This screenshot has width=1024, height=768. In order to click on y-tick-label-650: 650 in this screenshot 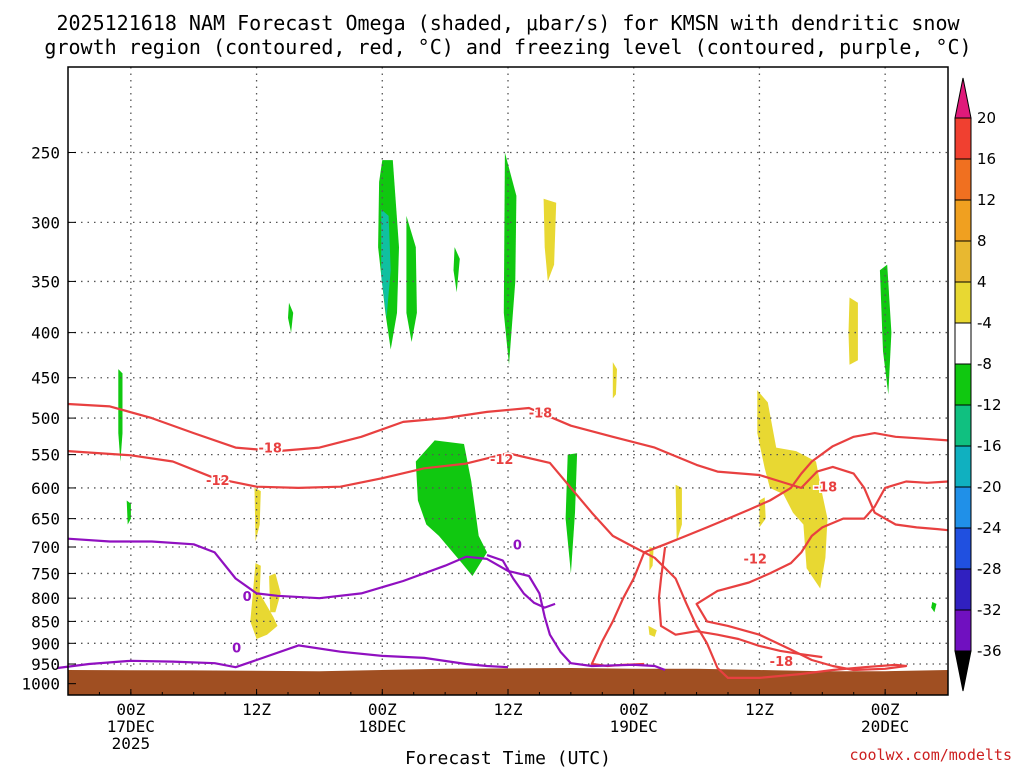, I will do `click(45, 519)`.